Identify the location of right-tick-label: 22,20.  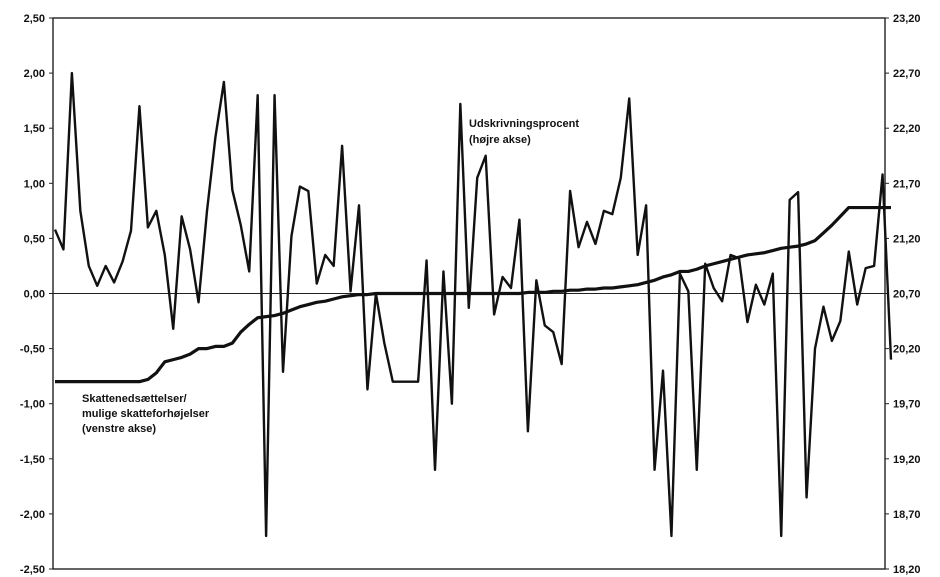
(907, 129).